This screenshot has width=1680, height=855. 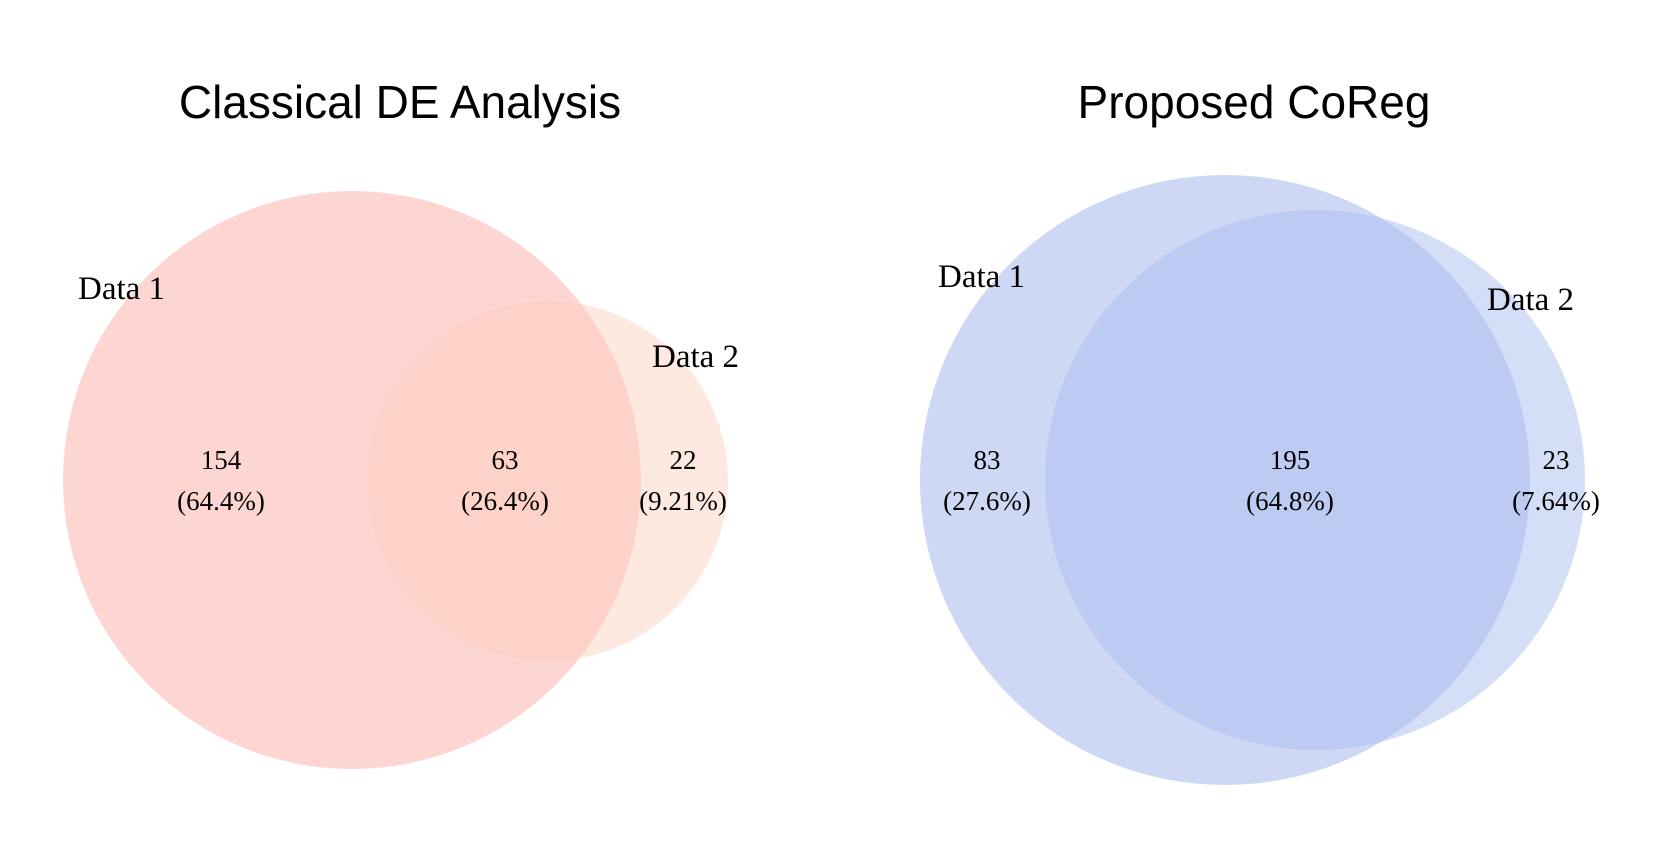 I want to click on region-count-data2-only: 23, so click(x=1556, y=460).